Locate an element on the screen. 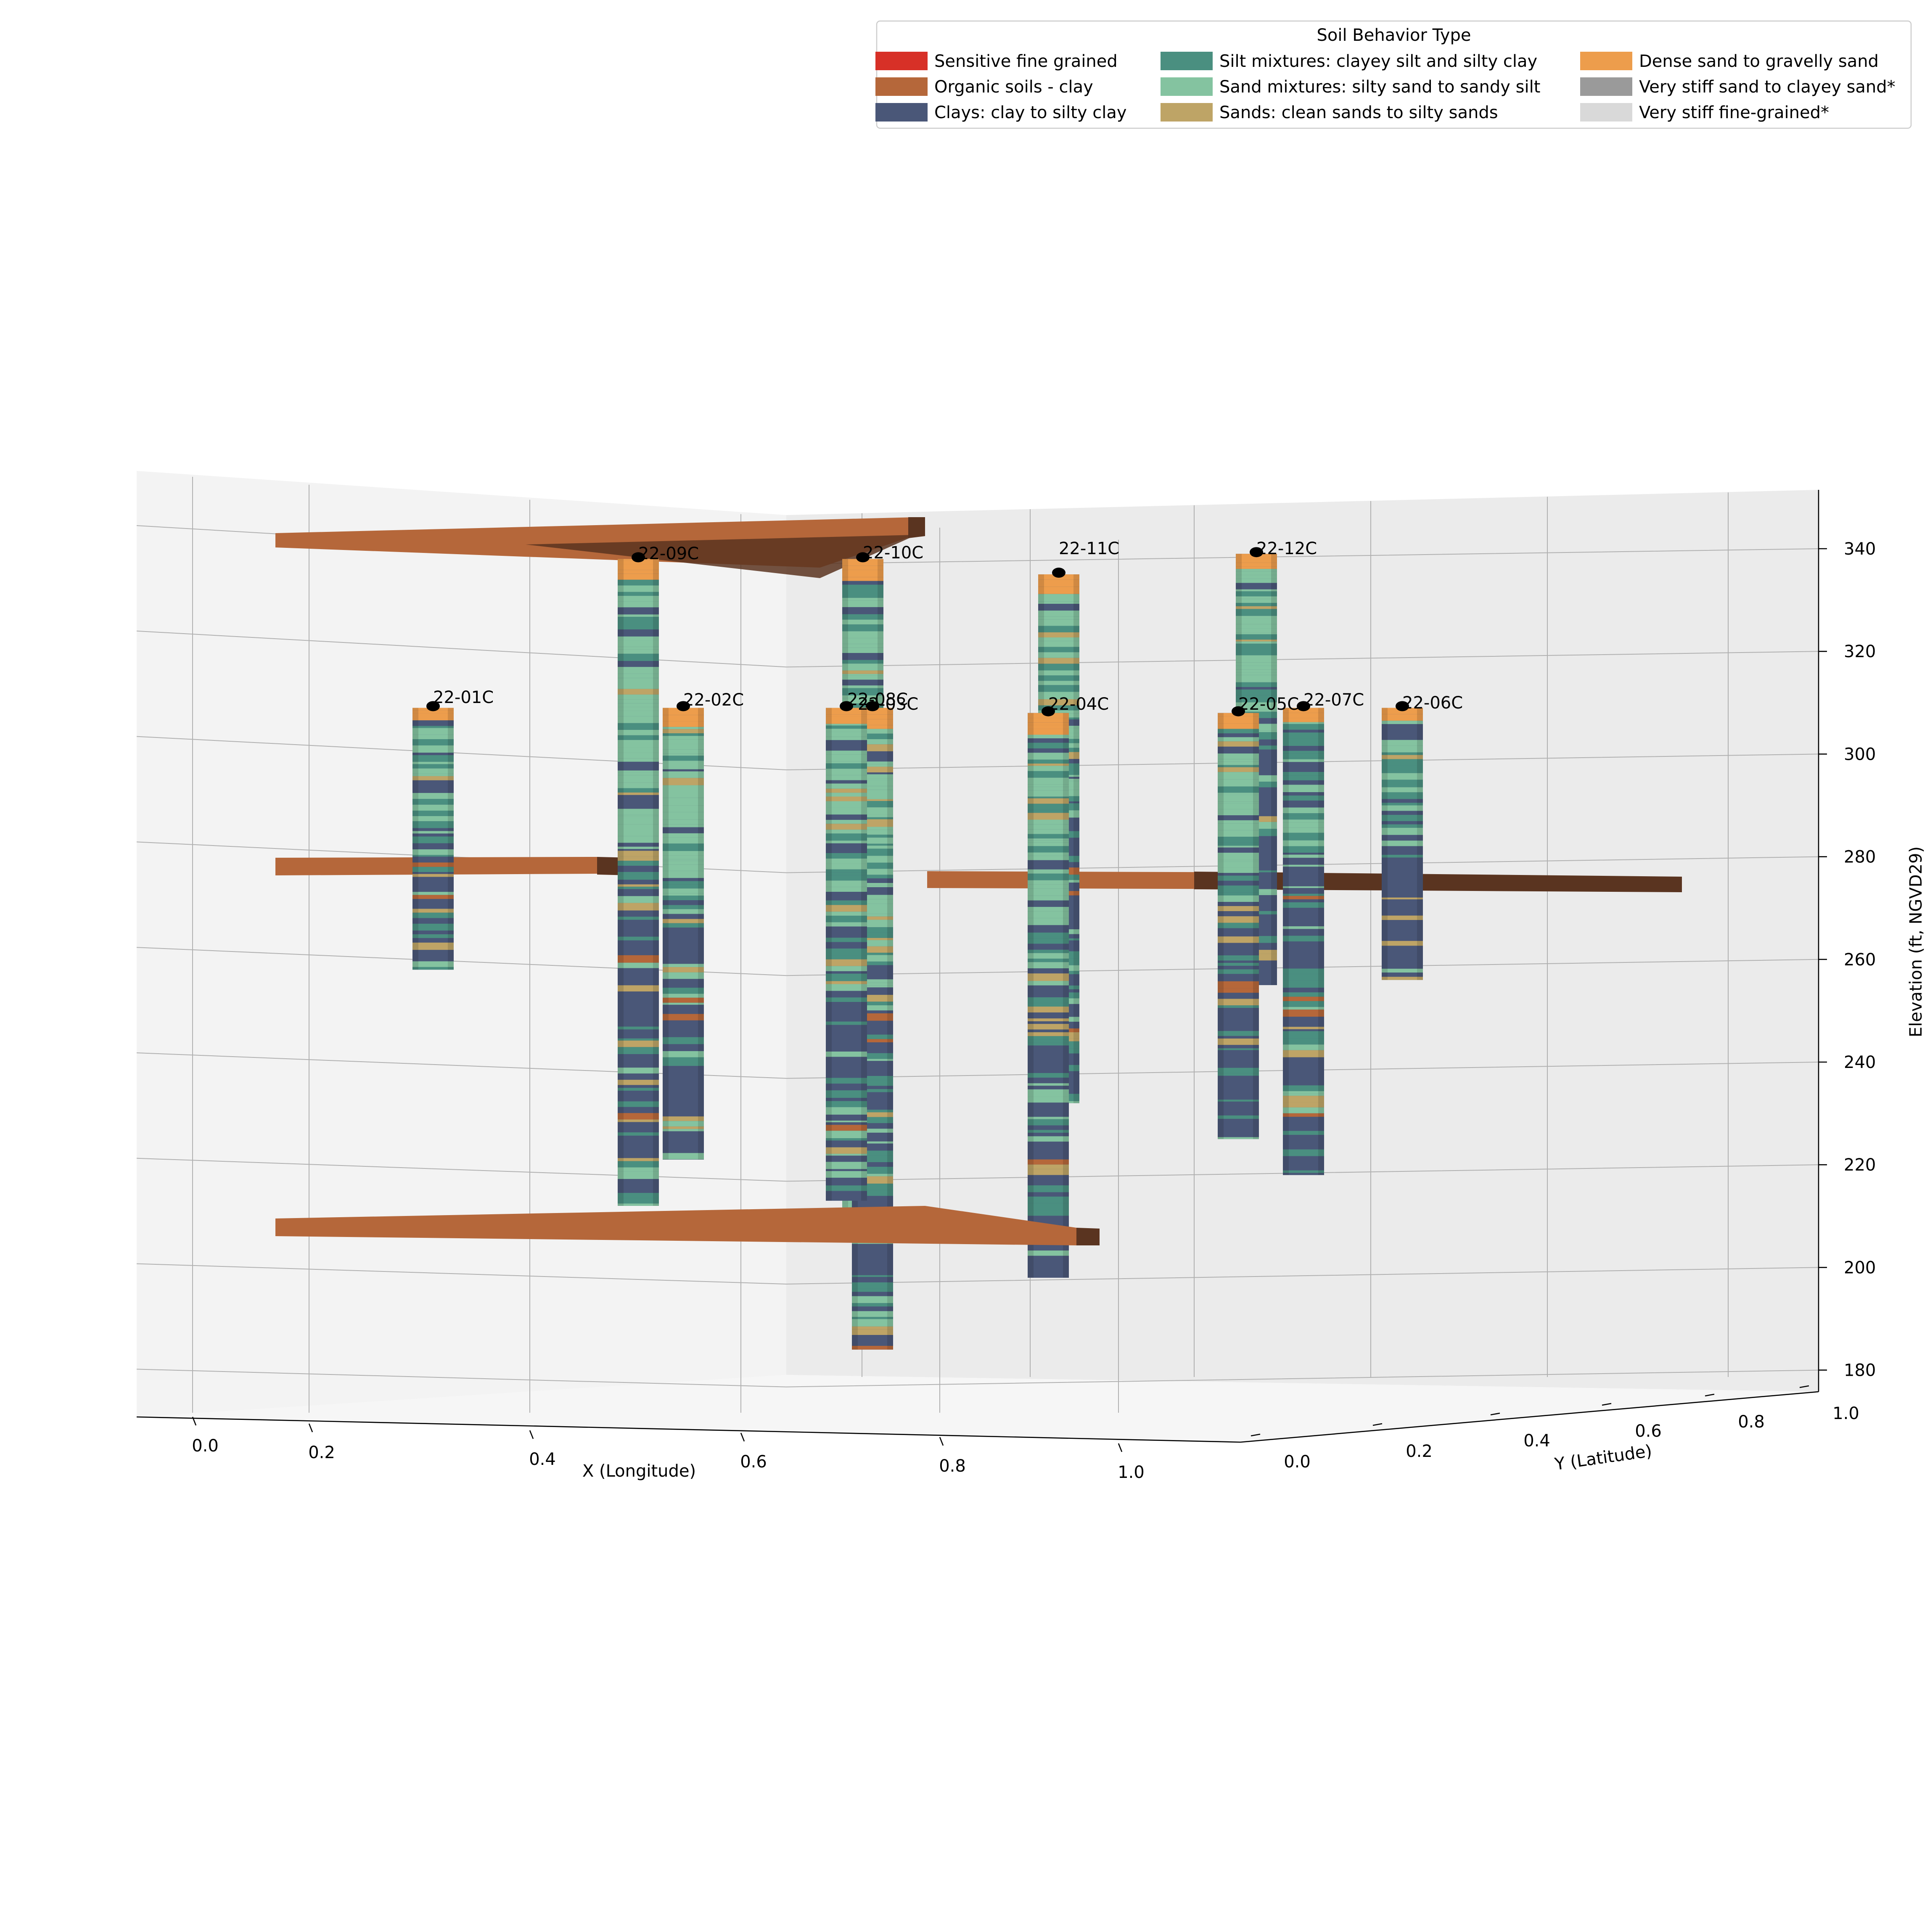 The image size is (1930, 1932). borehole-shade-left is located at coordinates (666, 934).